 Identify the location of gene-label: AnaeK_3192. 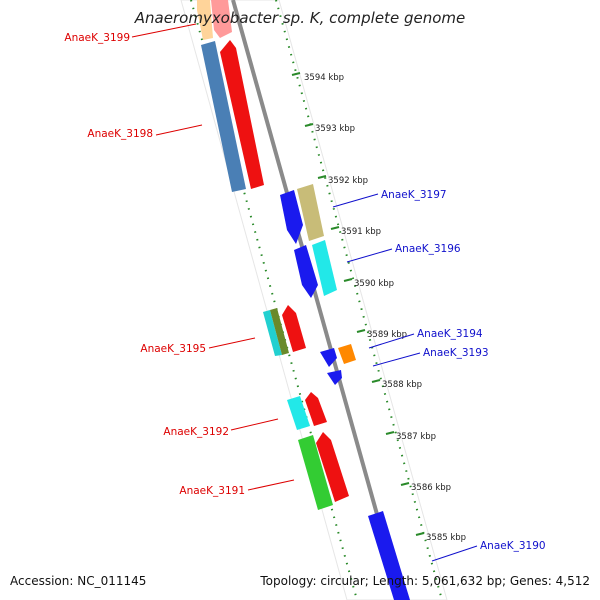
(196, 432).